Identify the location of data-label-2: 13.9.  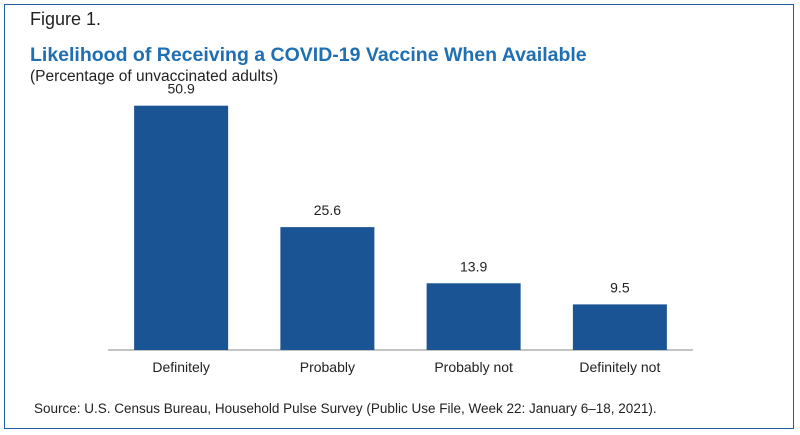
(473, 266).